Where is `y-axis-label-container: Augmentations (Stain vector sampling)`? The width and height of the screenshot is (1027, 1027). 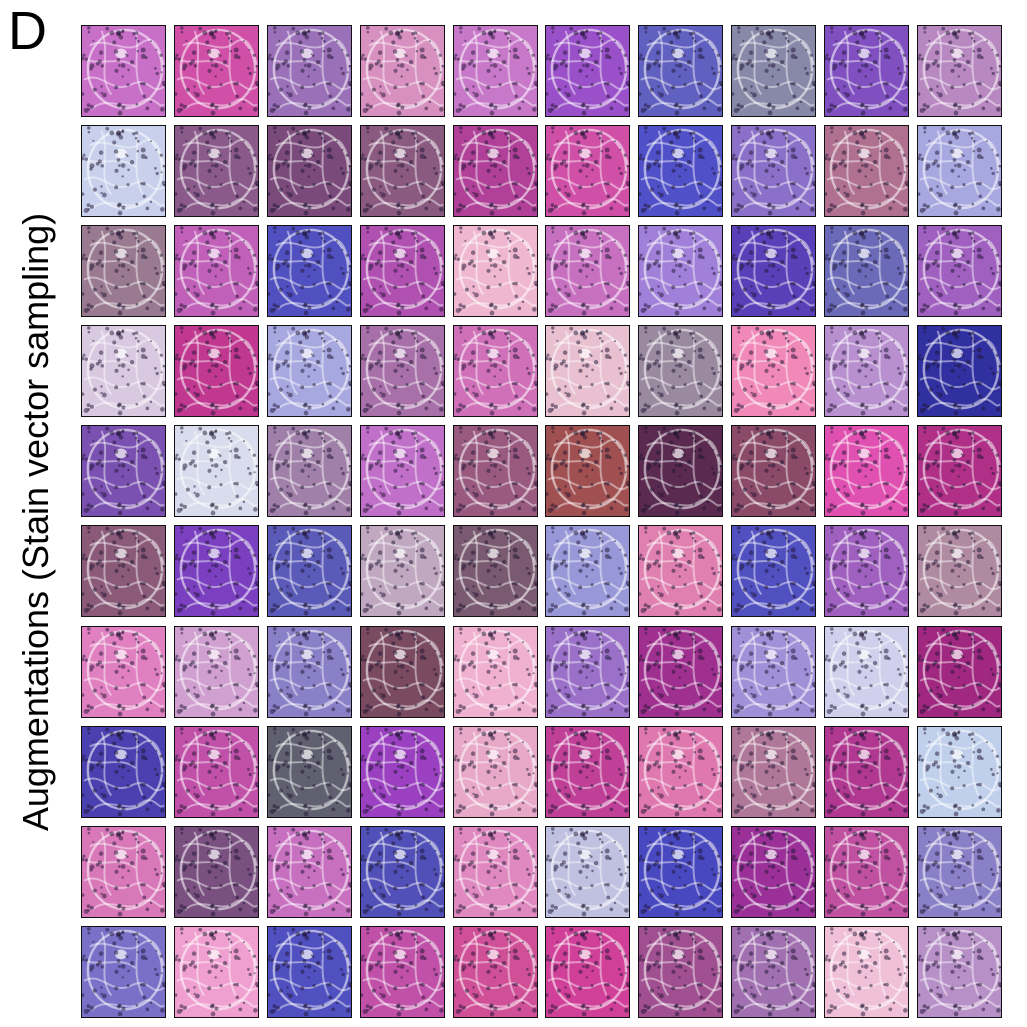
y-axis-label-container: Augmentations (Stain vector sampling) is located at coordinates (36, 513).